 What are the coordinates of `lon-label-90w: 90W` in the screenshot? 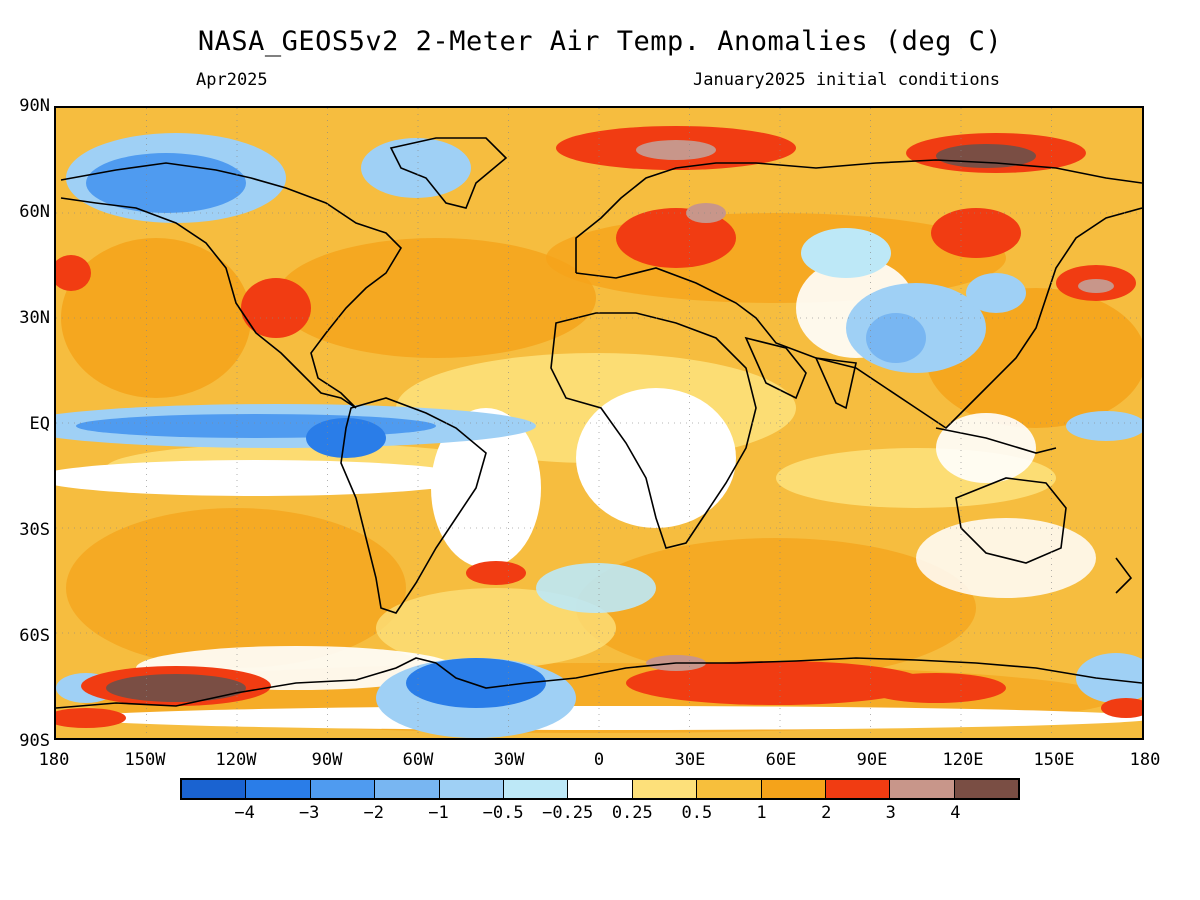 It's located at (327, 760).